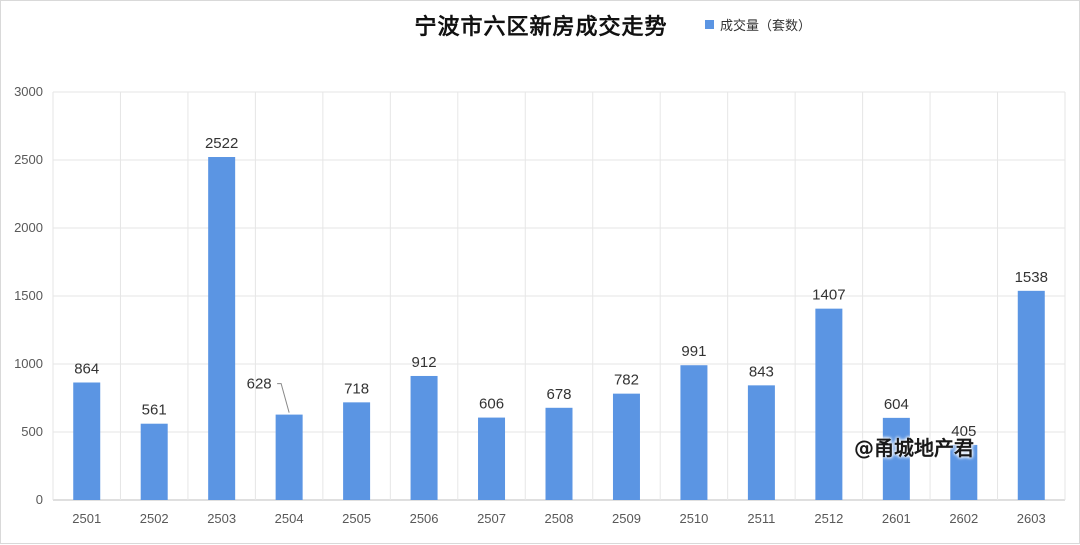 The image size is (1080, 545). Describe the element at coordinates (283, 398) in the screenshot. I see `data-label-leader` at that location.